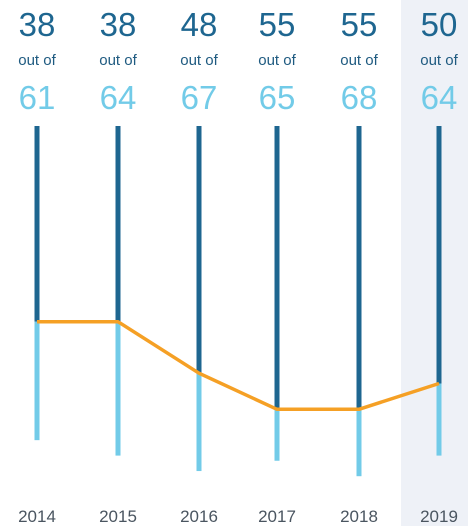  What do you see at coordinates (277, 60) in the screenshot?
I see `out-of-label-2017: out of` at bounding box center [277, 60].